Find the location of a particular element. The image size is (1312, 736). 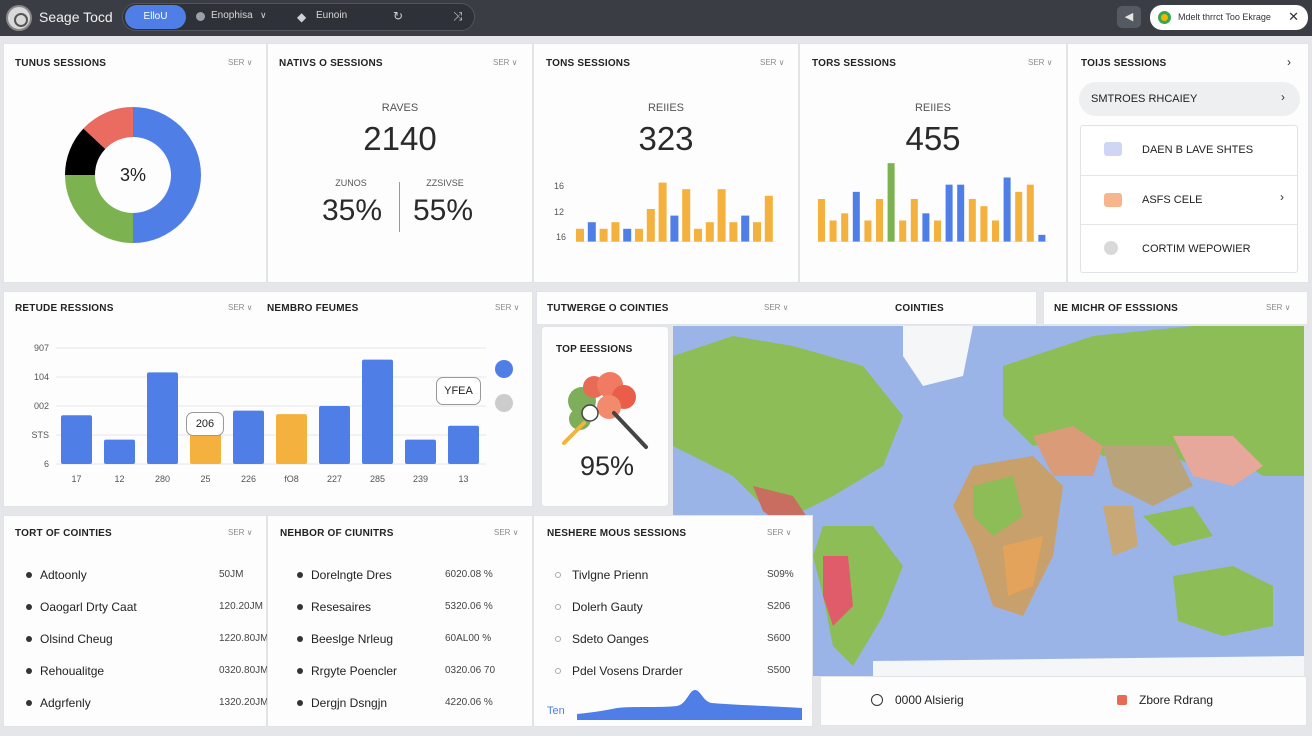

close-icon: ✕ is located at coordinates (1293, 16).